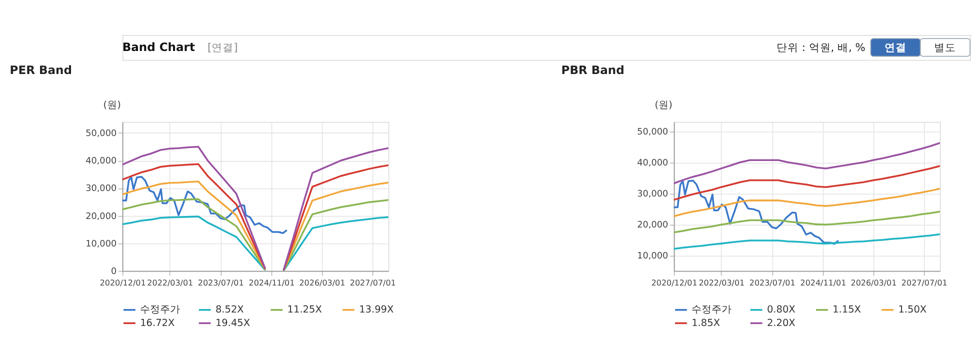 This screenshot has width=978, height=364. Describe the element at coordinates (592, 70) in the screenshot. I see `chart-title: PBR Band` at that location.